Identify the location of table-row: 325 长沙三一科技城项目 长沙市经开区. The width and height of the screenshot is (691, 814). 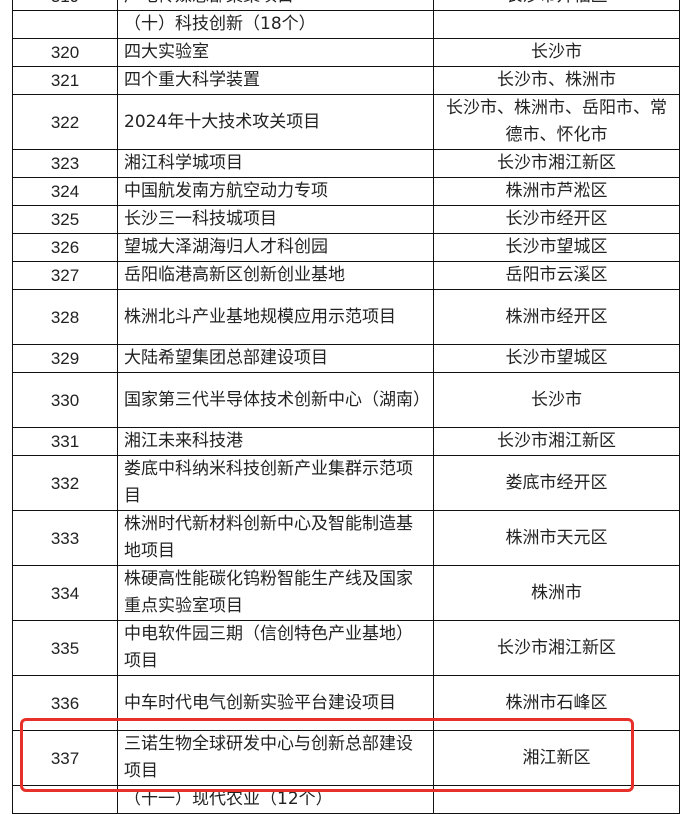
(346, 219).